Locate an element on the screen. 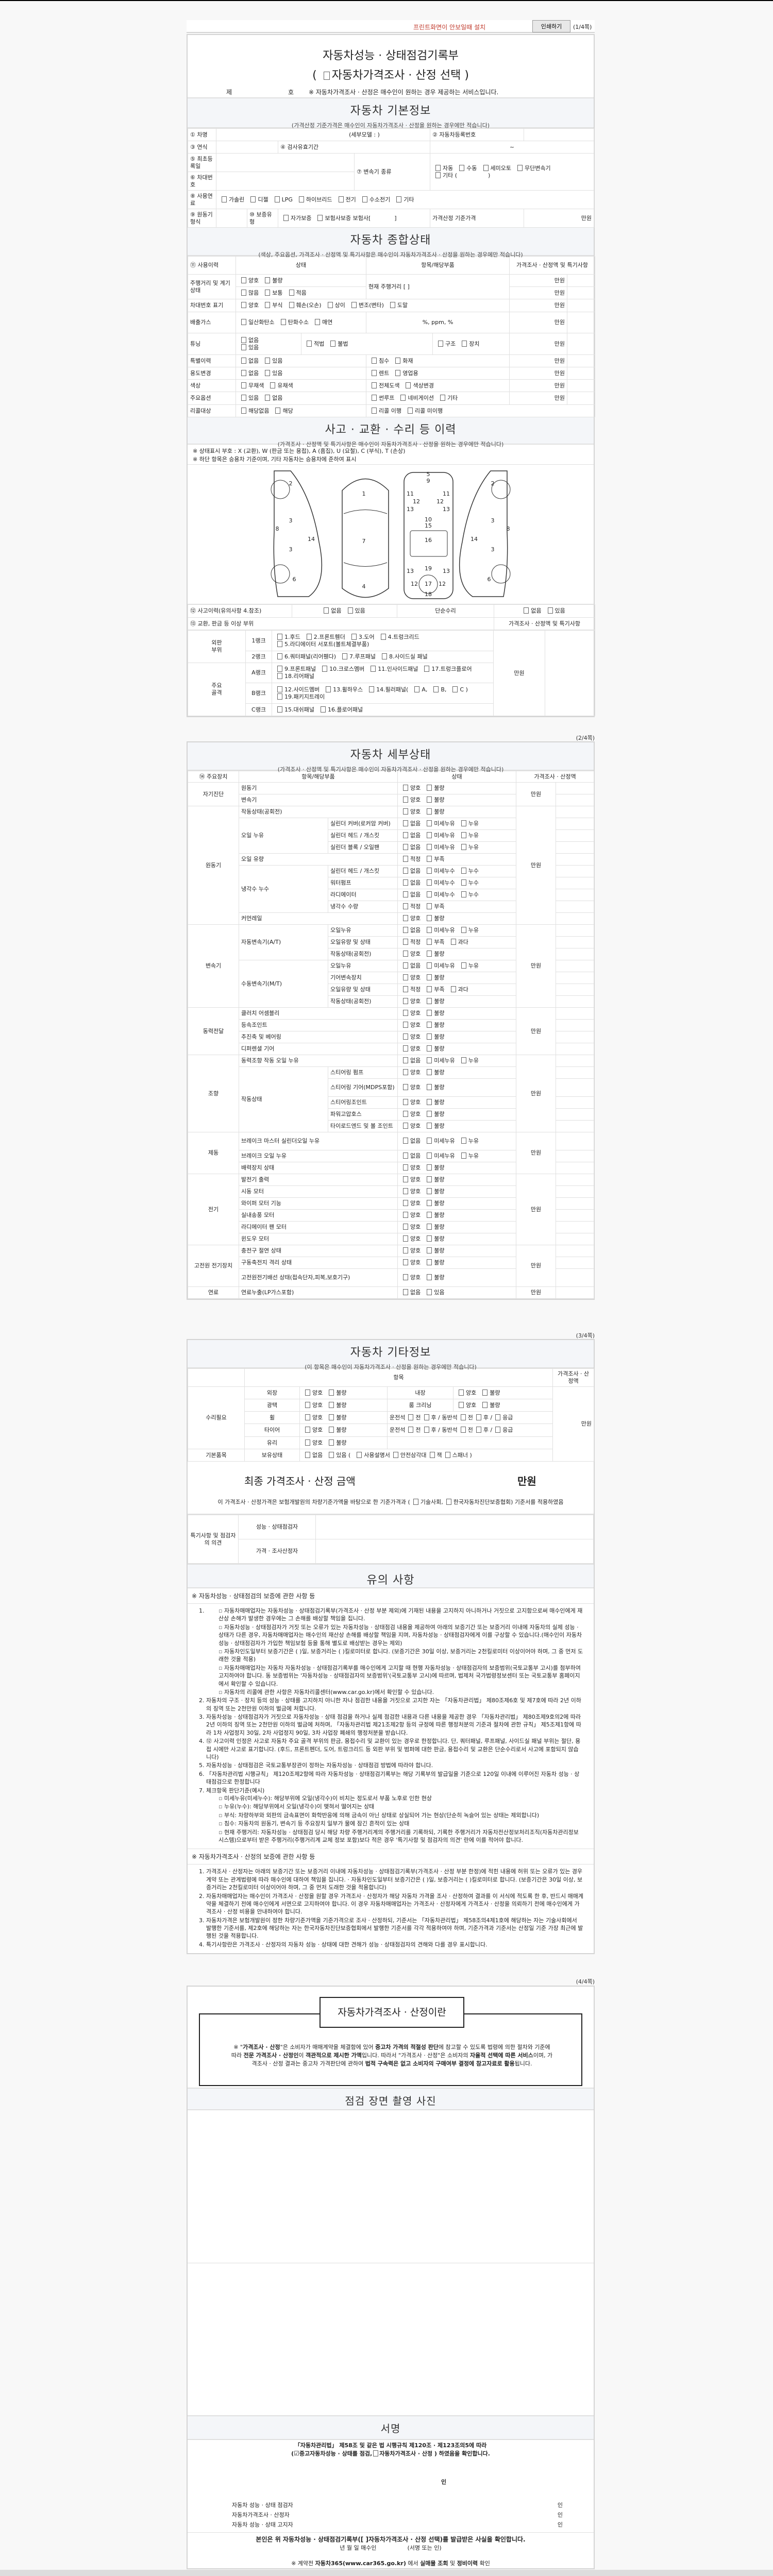 Image resolution: width=773 pixels, height=2576 pixels. checkbox-option: 부족 is located at coordinates (434, 859).